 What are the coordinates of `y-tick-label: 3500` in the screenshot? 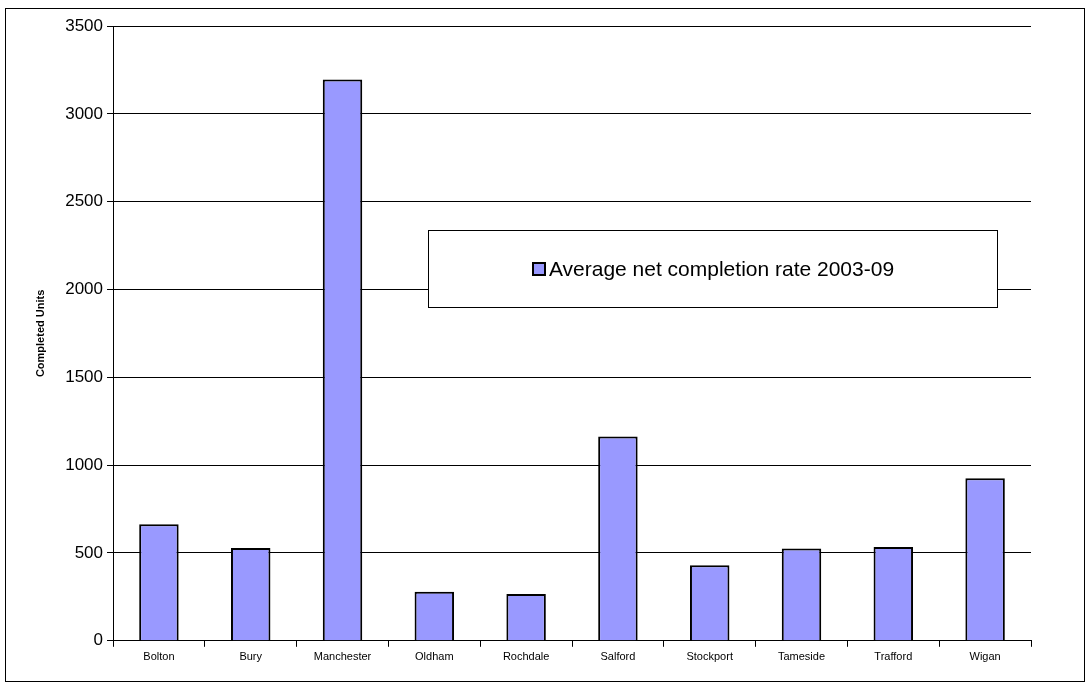 It's located at (84, 25).